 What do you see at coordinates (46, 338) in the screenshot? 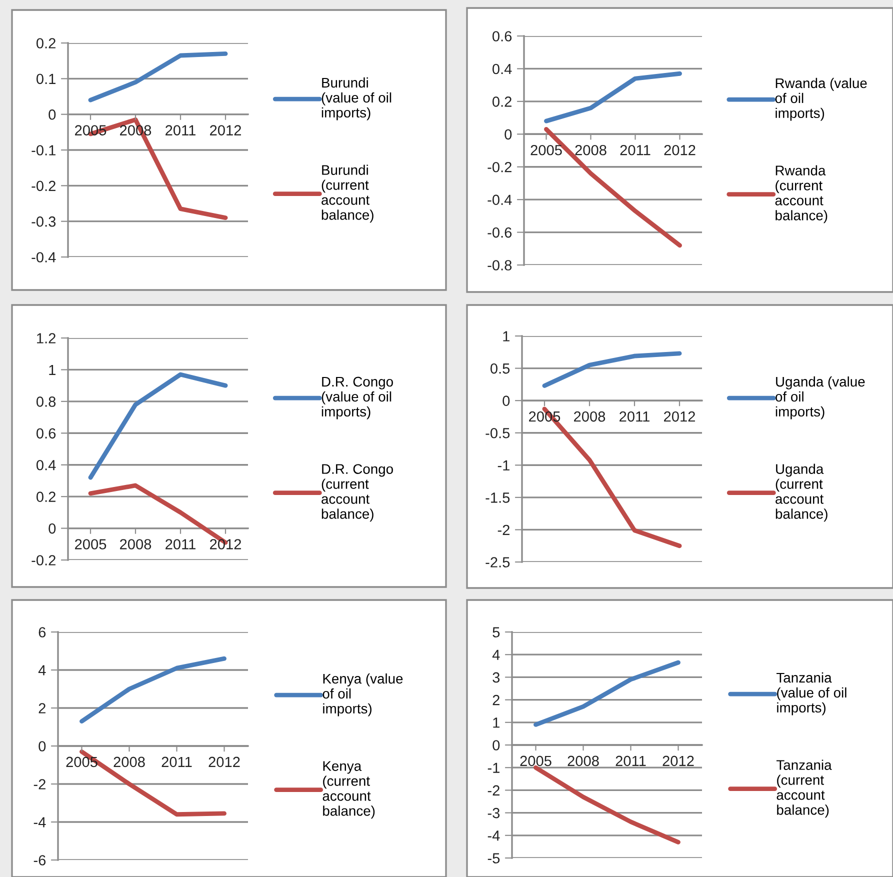
I see `y-tick-label: 1.2` at bounding box center [46, 338].